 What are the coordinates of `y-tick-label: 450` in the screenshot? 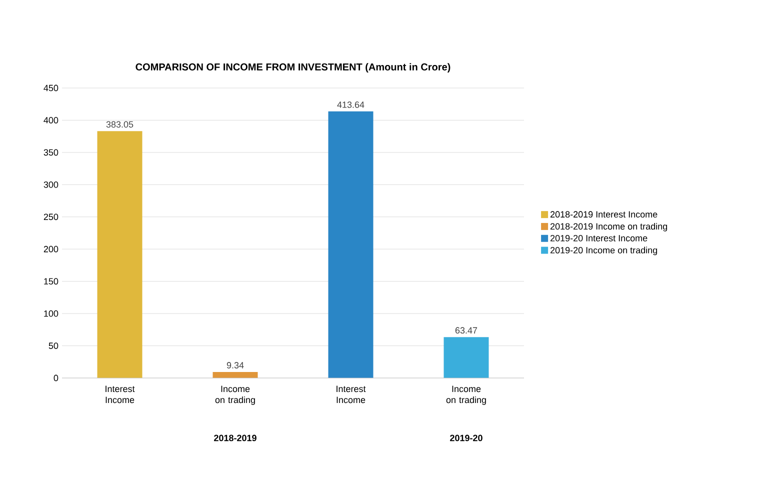 It's located at (51, 88).